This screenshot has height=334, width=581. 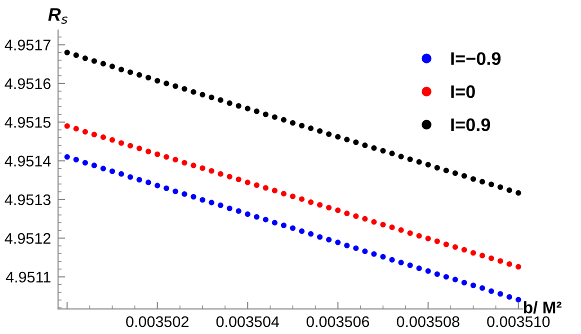 I want to click on x-axis-title: b/ M², so click(x=543, y=307).